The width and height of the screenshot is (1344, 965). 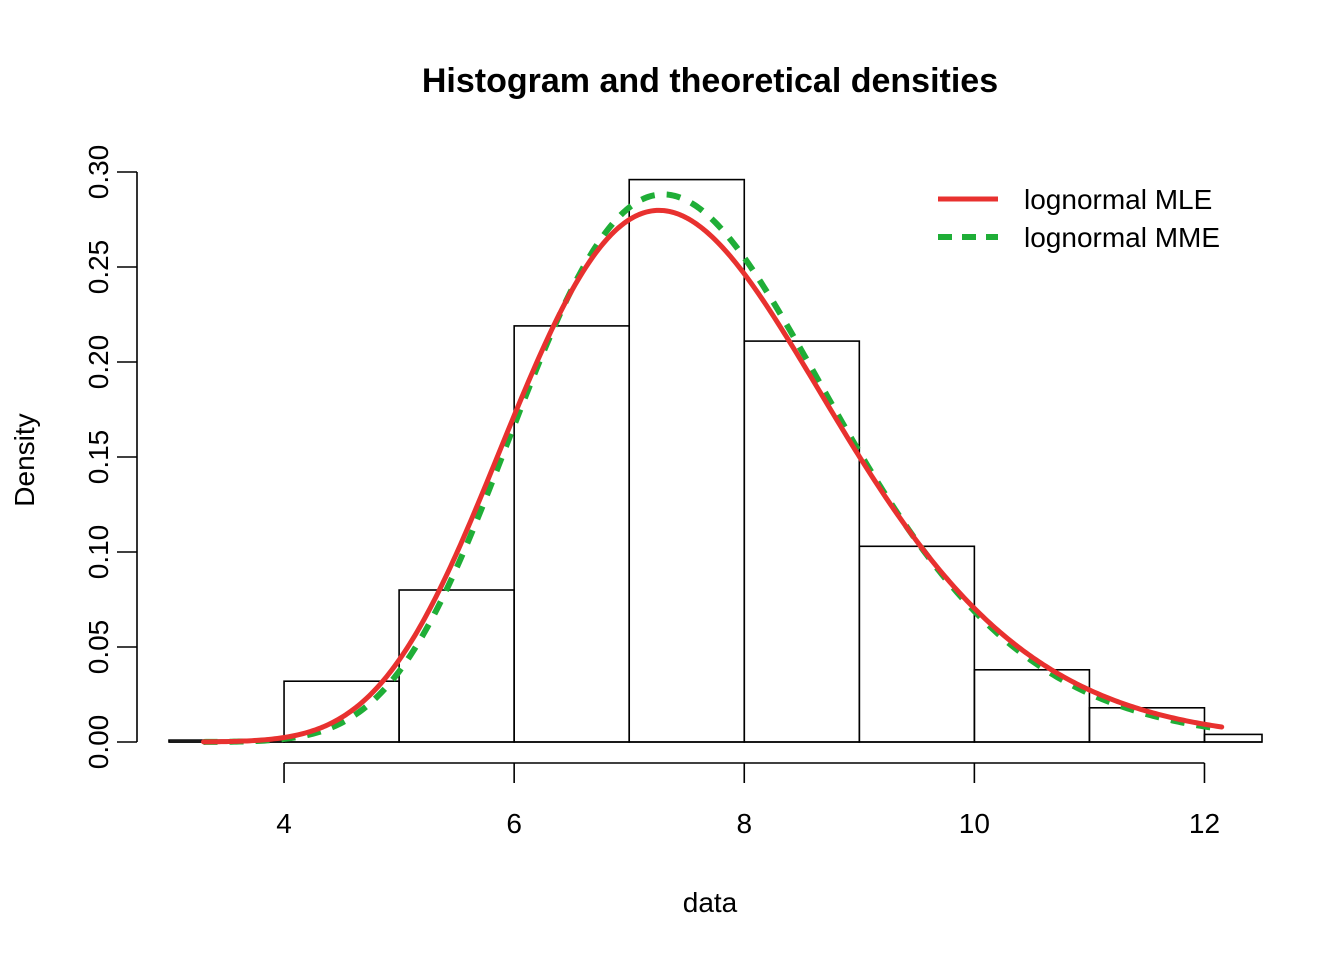 I want to click on legend: lognormal MLE lognormal MME, so click(x=1079, y=218).